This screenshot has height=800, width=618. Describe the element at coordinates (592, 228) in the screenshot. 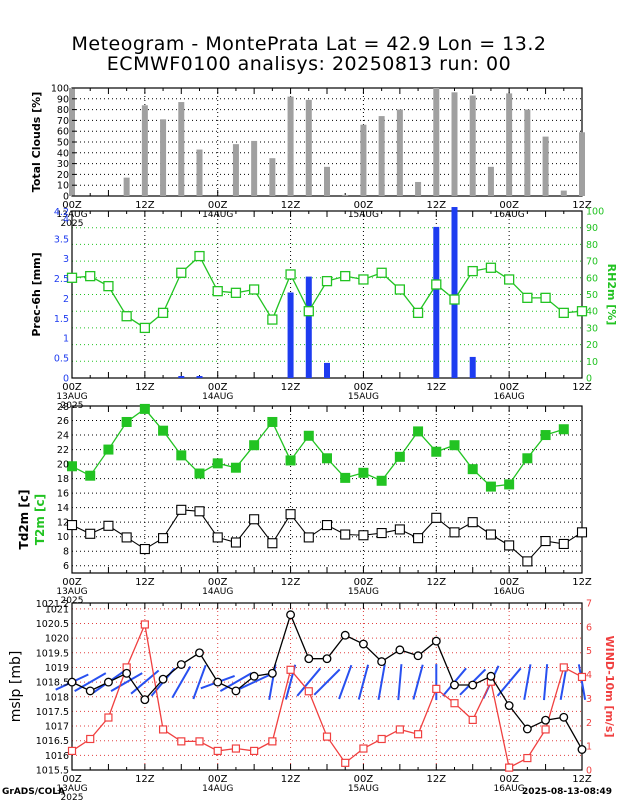

I see `y2-tick-label: 90` at that location.